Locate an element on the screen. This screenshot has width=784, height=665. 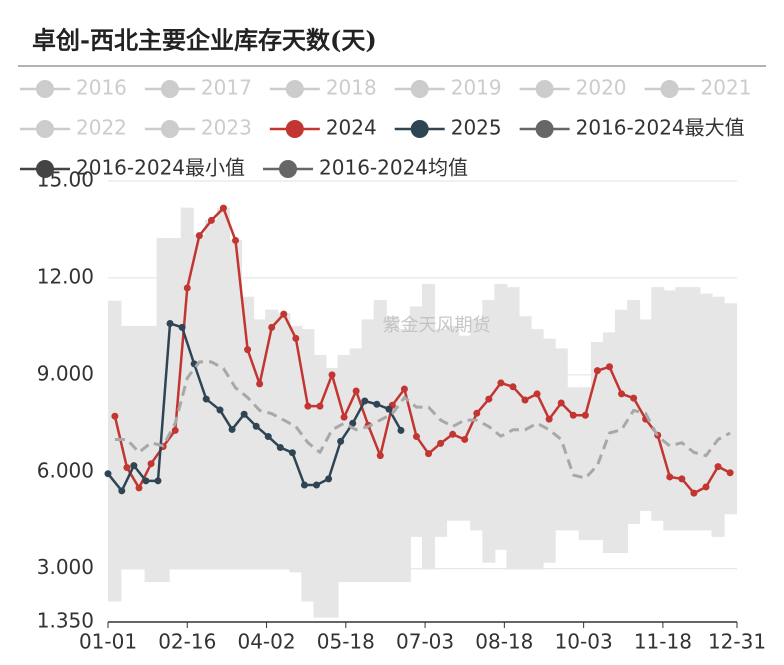
legend-label: 2018 is located at coordinates (351, 88).